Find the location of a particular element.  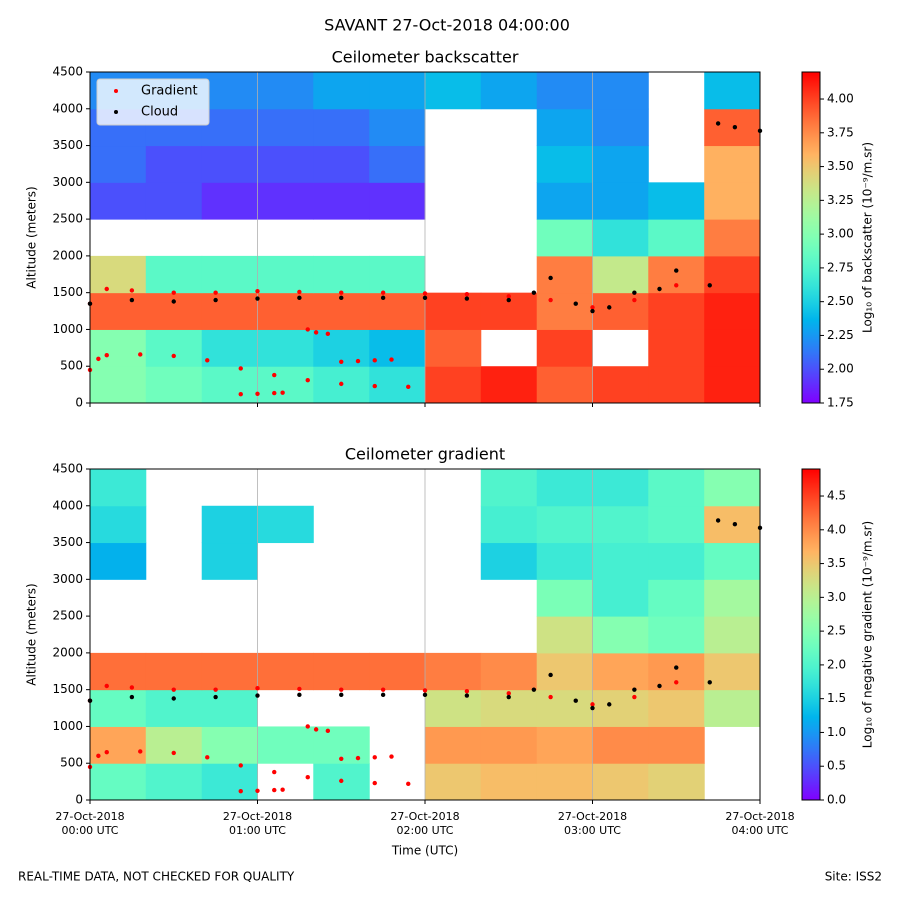

colorbar-tick-label: 0.5 is located at coordinates (836, 766).